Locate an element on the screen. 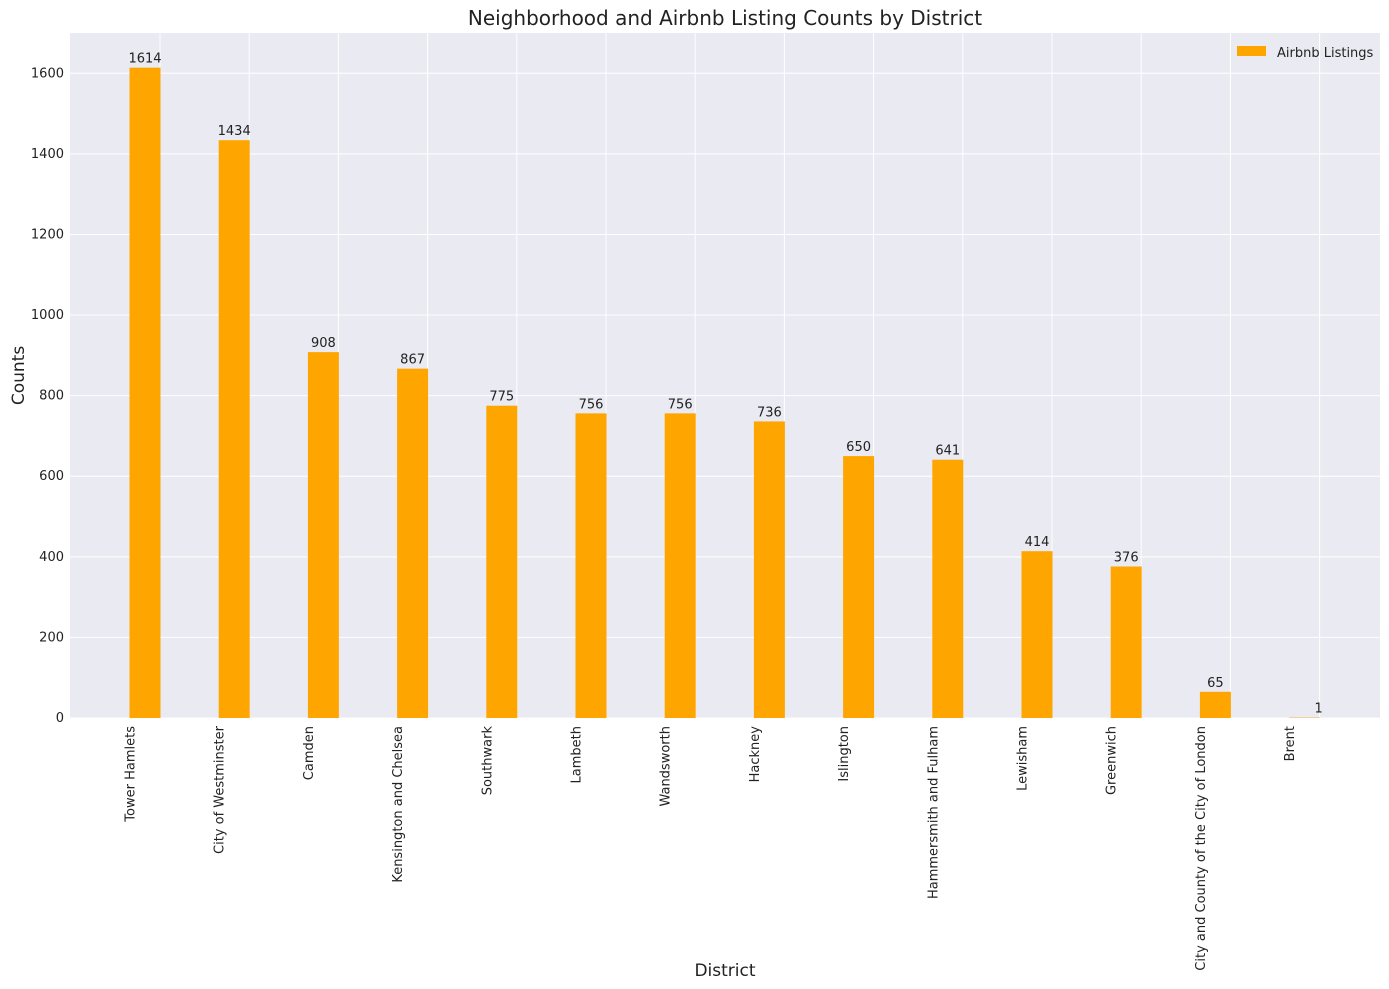 This screenshot has width=1389, height=989. x-tick-label: Lambeth is located at coordinates (577, 754).